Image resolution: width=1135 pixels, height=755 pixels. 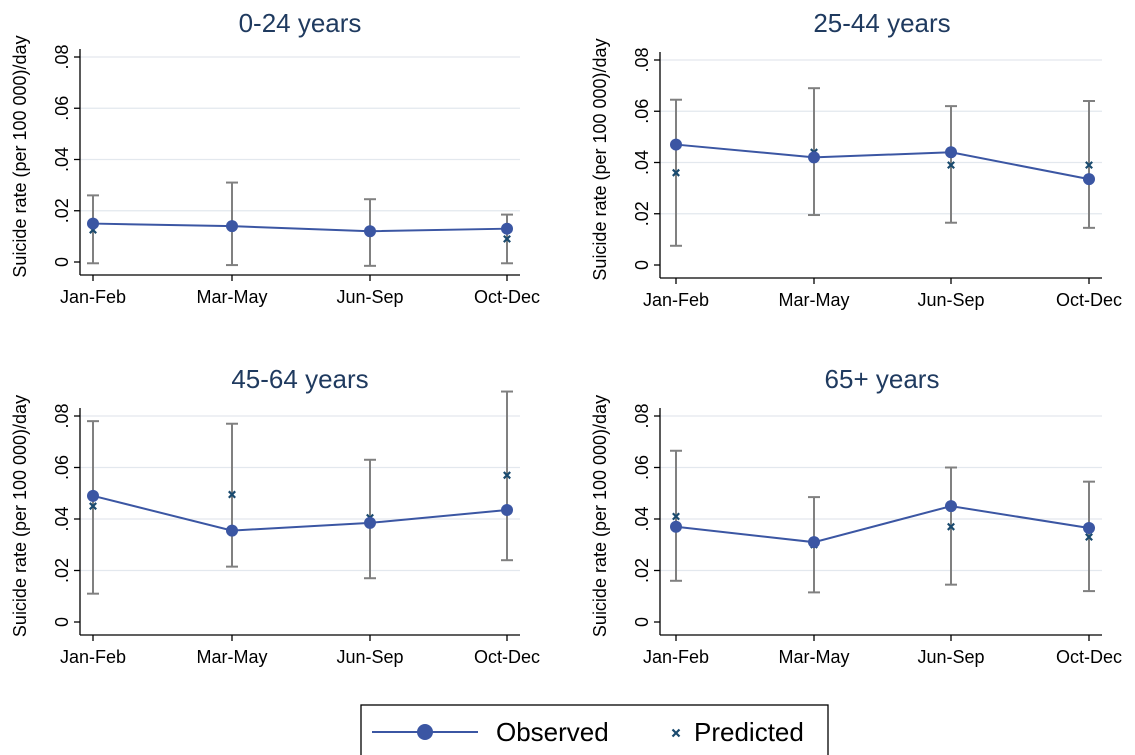 What do you see at coordinates (676, 733) in the screenshot?
I see `legend-predicted-marker` at bounding box center [676, 733].